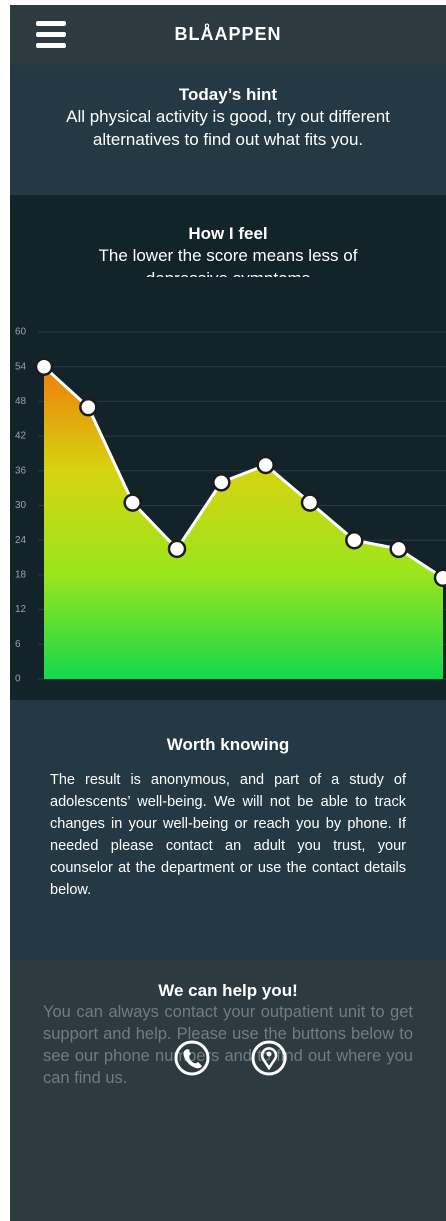  Describe the element at coordinates (21, 505) in the screenshot. I see `y-tick-label: 30` at that location.